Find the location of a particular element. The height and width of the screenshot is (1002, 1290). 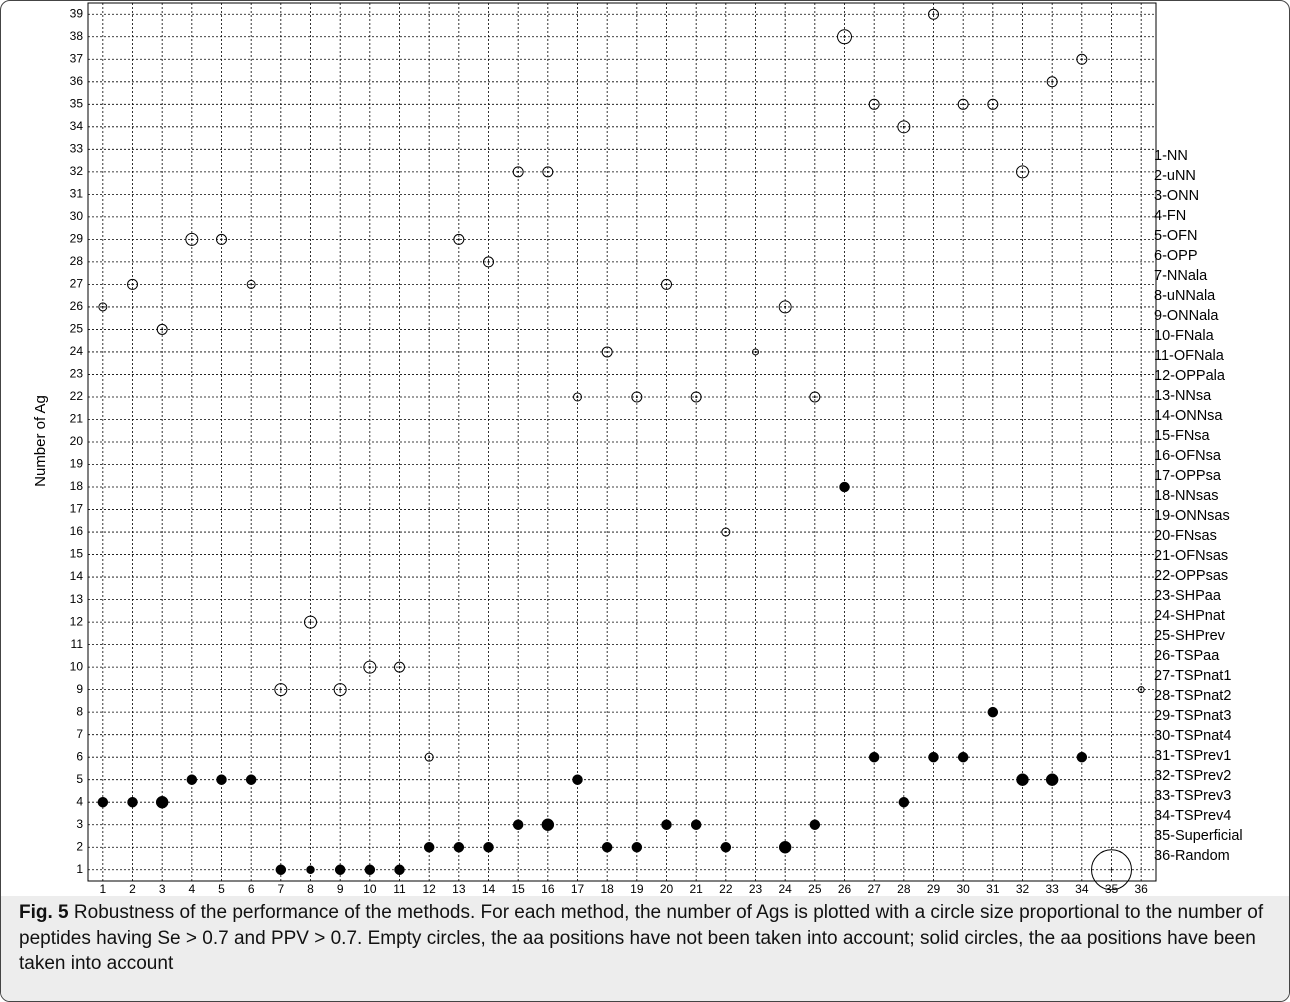

method-label: 9-ONNala is located at coordinates (1186, 316).